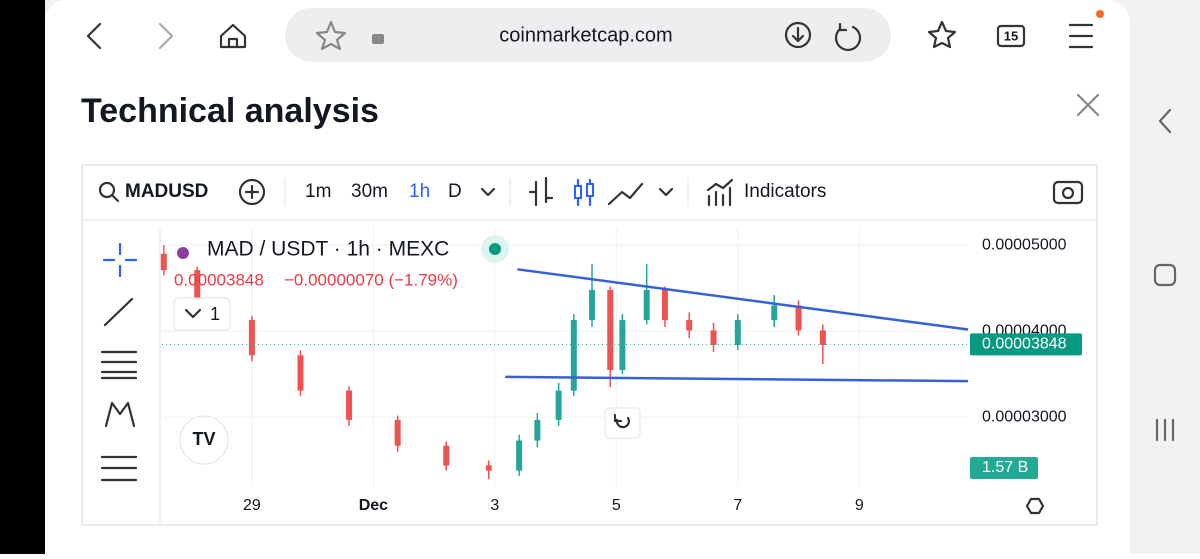  What do you see at coordinates (848, 36) in the screenshot?
I see `reload-button` at bounding box center [848, 36].